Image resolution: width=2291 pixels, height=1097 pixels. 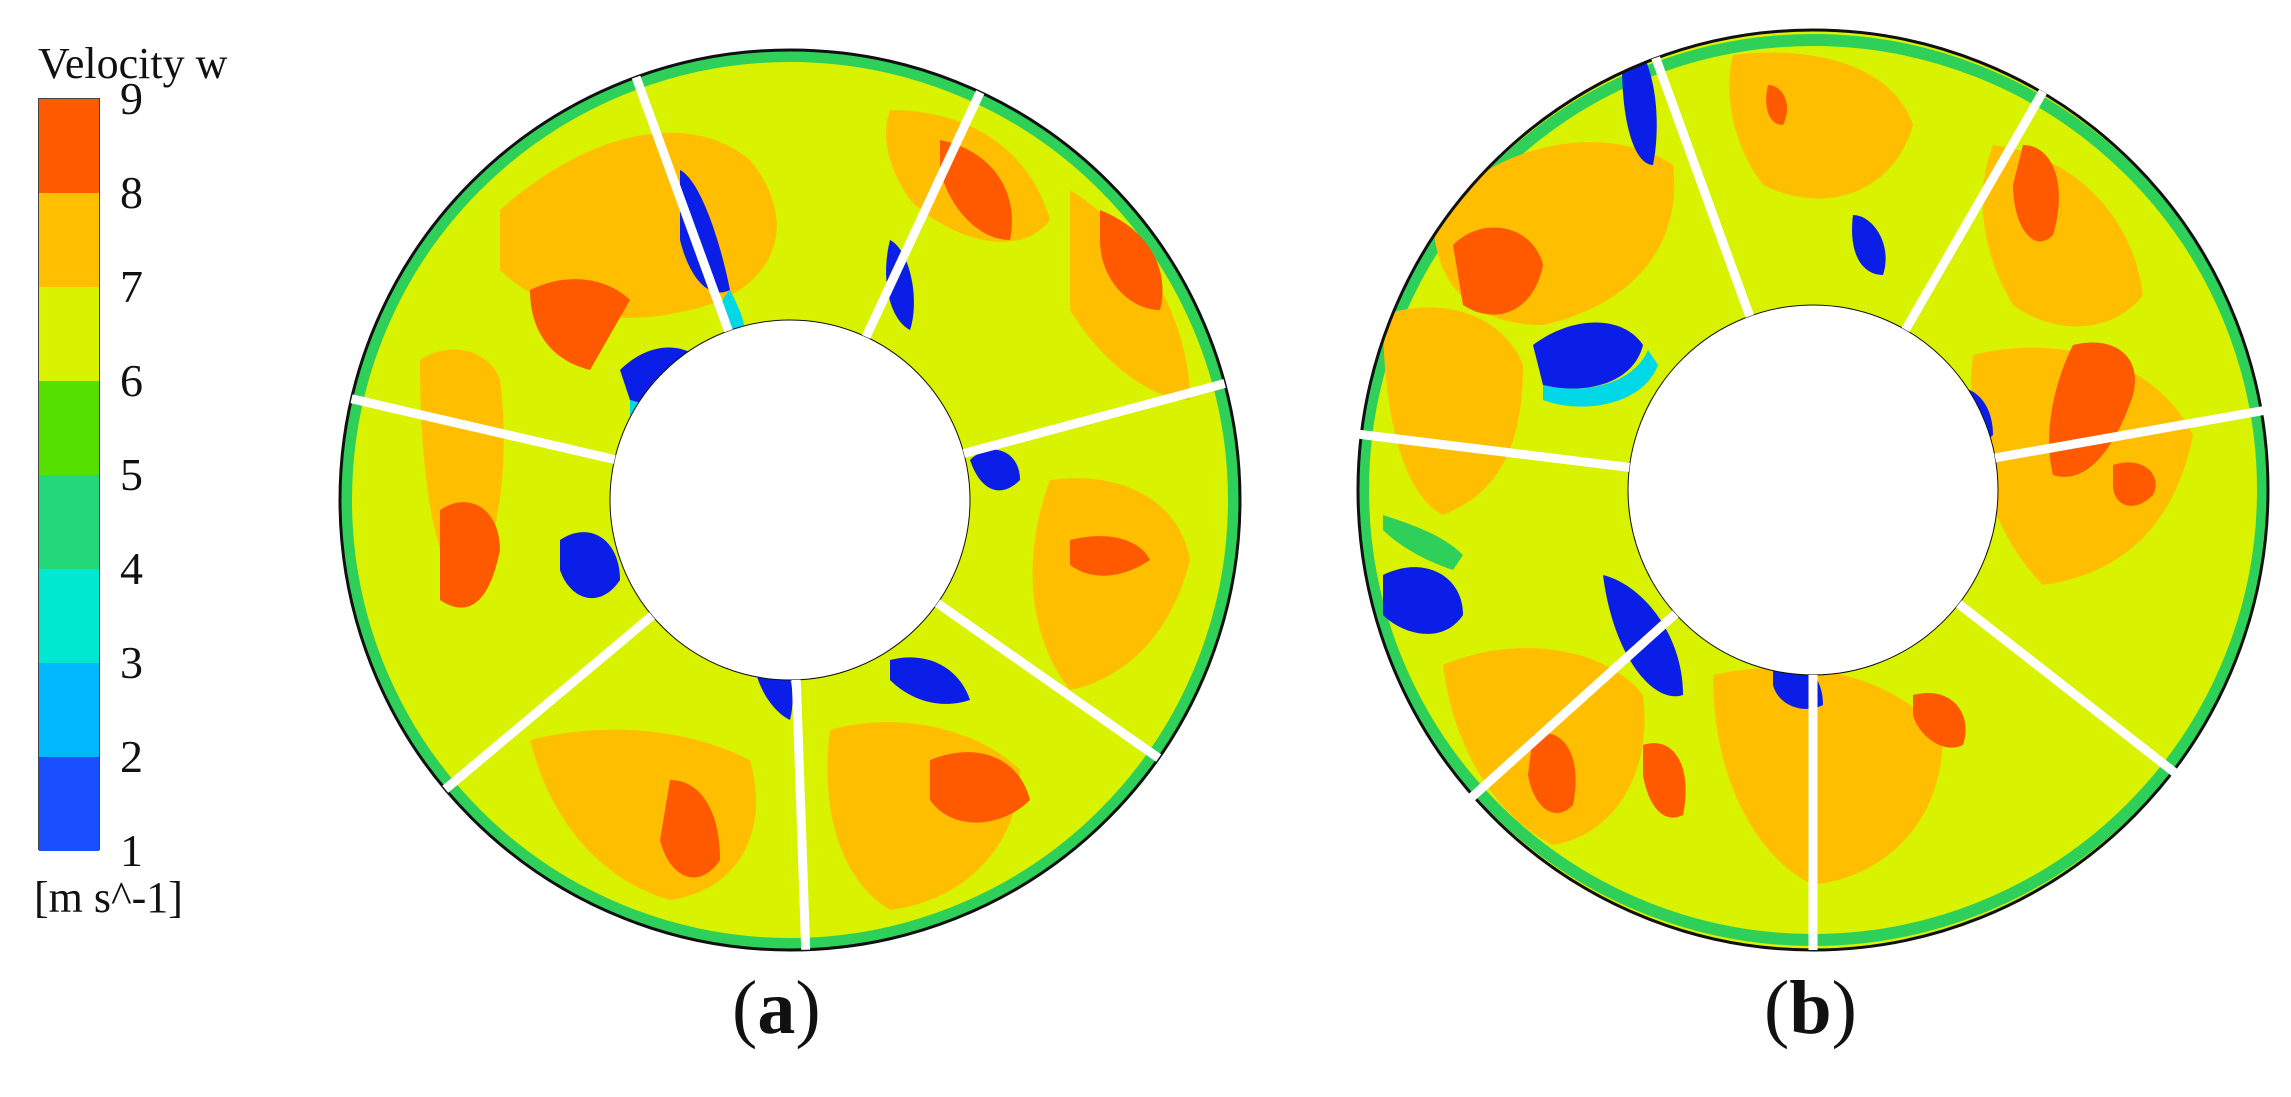 I want to click on legend-colorbar, so click(x=69, y=474).